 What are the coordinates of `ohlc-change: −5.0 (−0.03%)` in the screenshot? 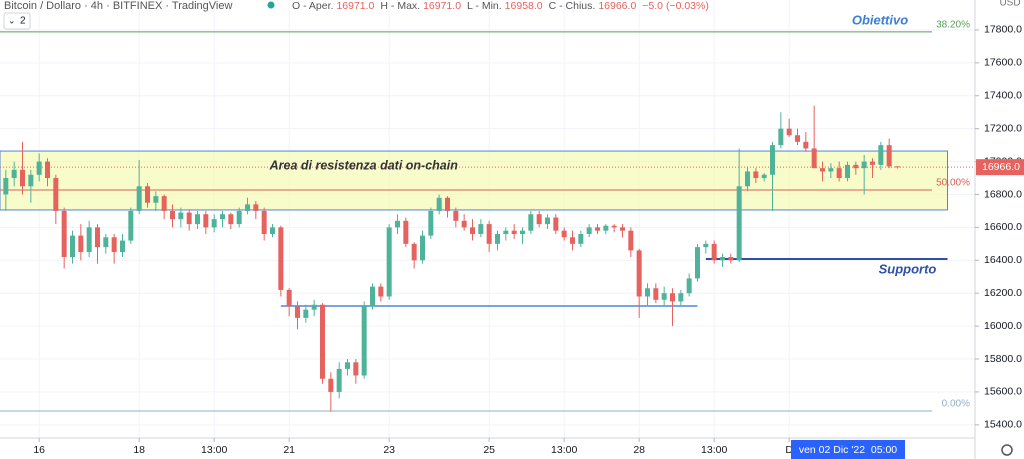 It's located at (675, 6).